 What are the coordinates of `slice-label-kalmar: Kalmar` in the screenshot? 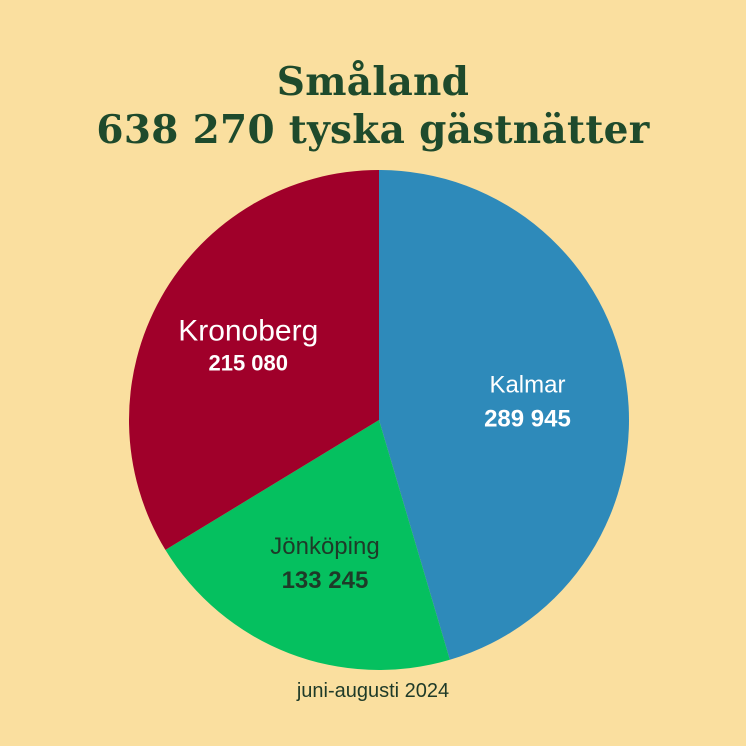 It's located at (527, 385).